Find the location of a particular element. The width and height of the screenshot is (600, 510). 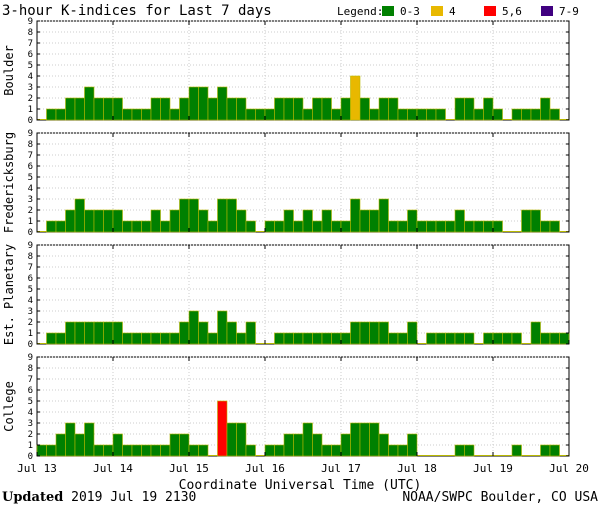

x-tick-label: Jul 14 is located at coordinates (113, 468).